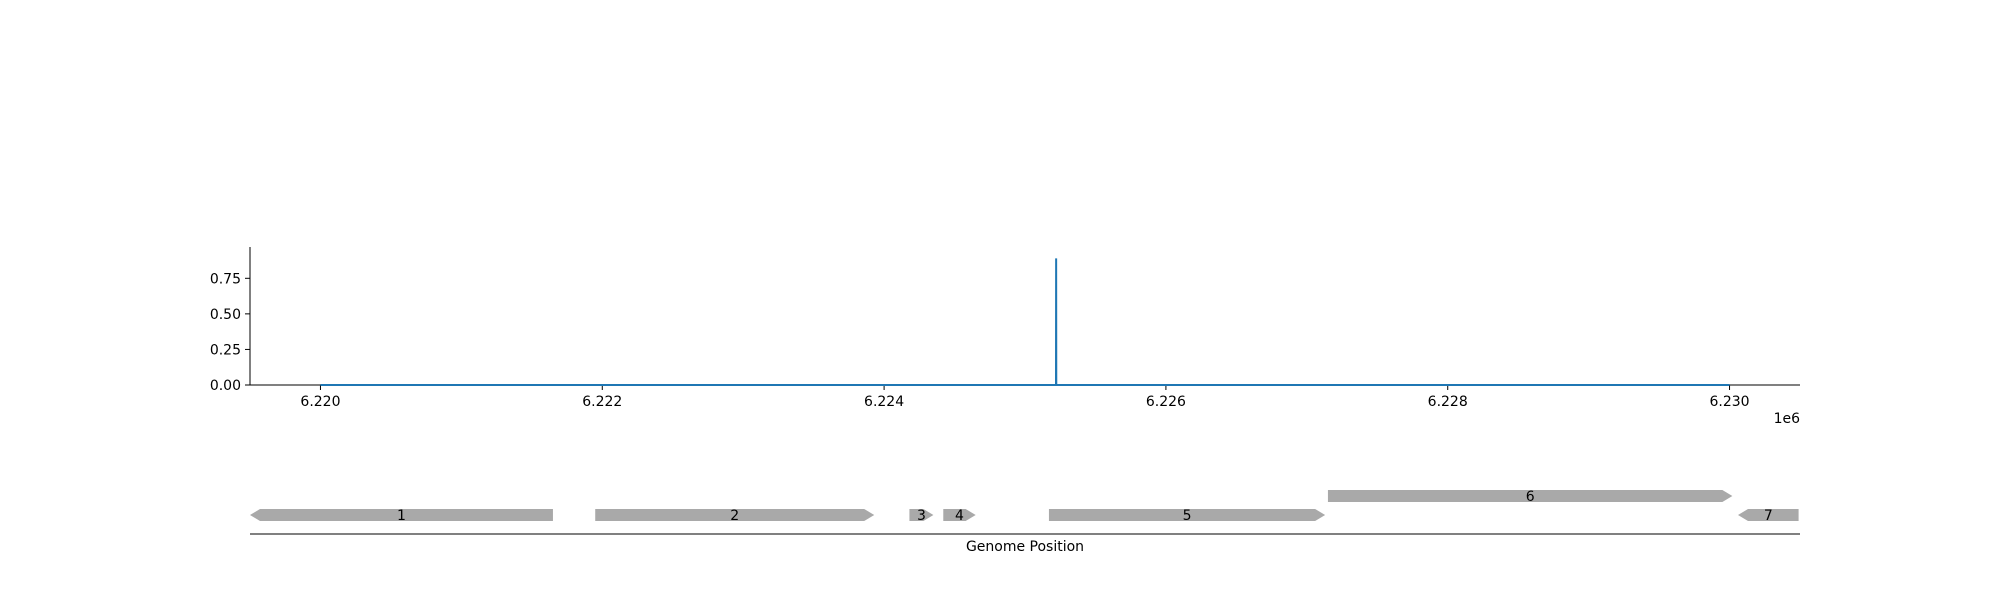 This screenshot has height=600, width=2000. I want to click on x-tick-label: 6.228, so click(1448, 402).